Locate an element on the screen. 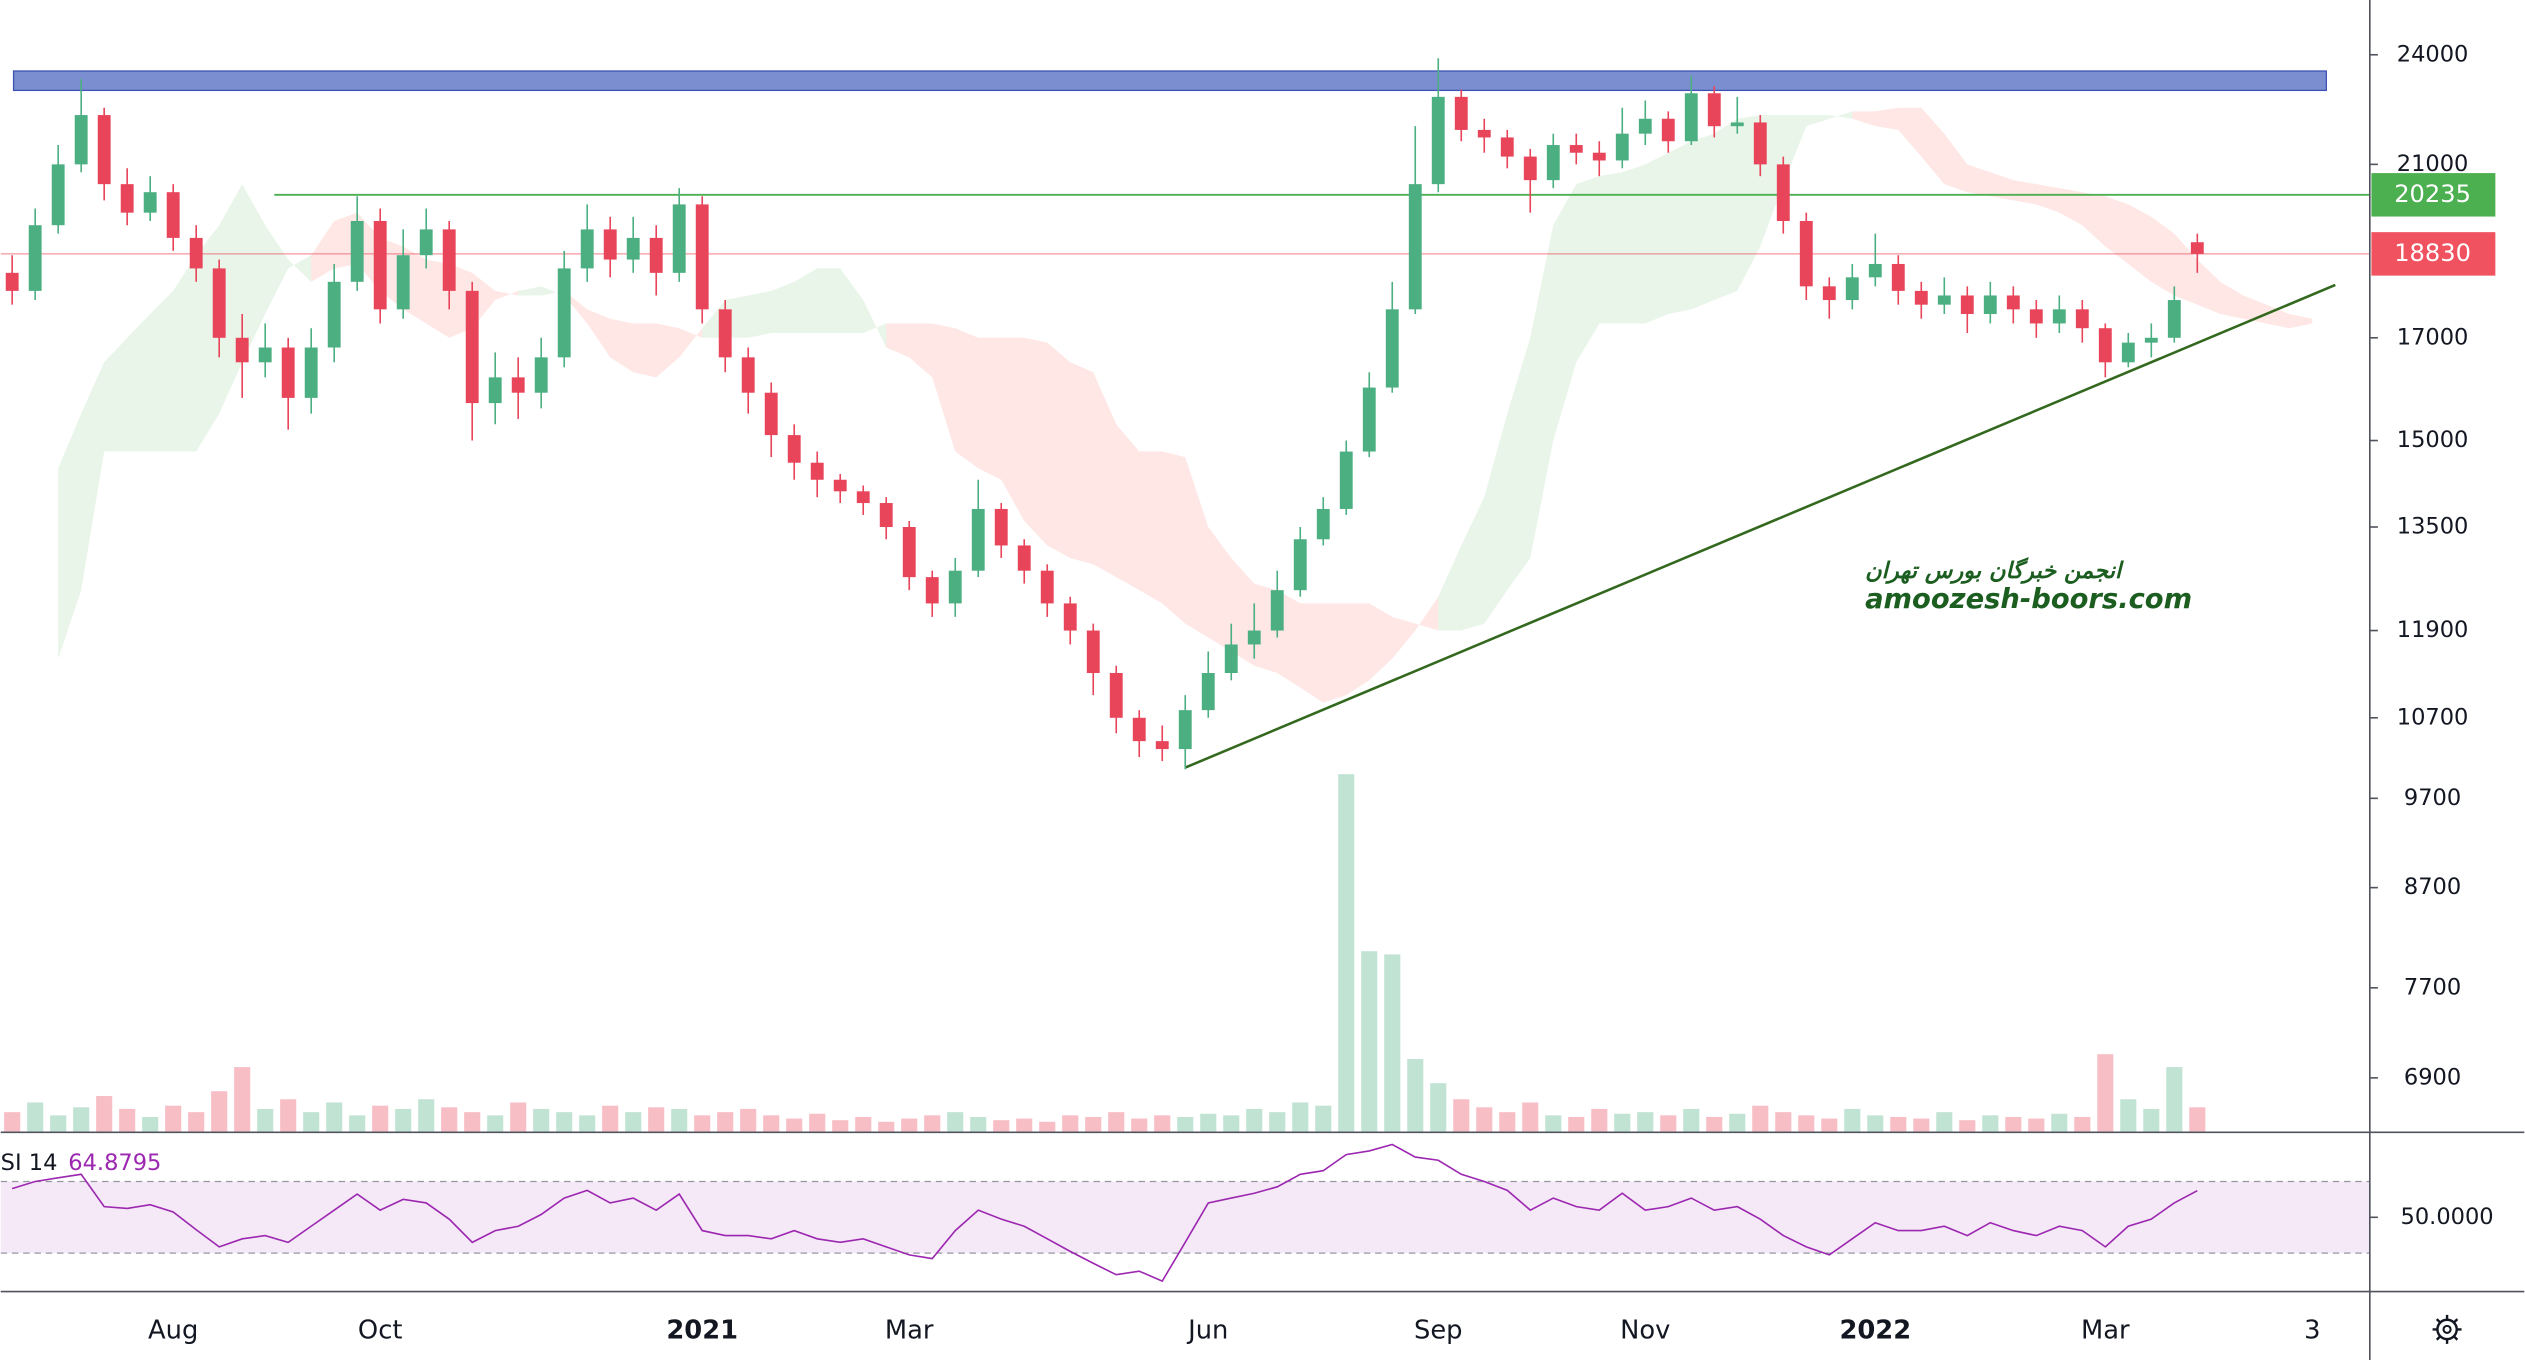  x-tick-label: 3 is located at coordinates (2312, 1331).